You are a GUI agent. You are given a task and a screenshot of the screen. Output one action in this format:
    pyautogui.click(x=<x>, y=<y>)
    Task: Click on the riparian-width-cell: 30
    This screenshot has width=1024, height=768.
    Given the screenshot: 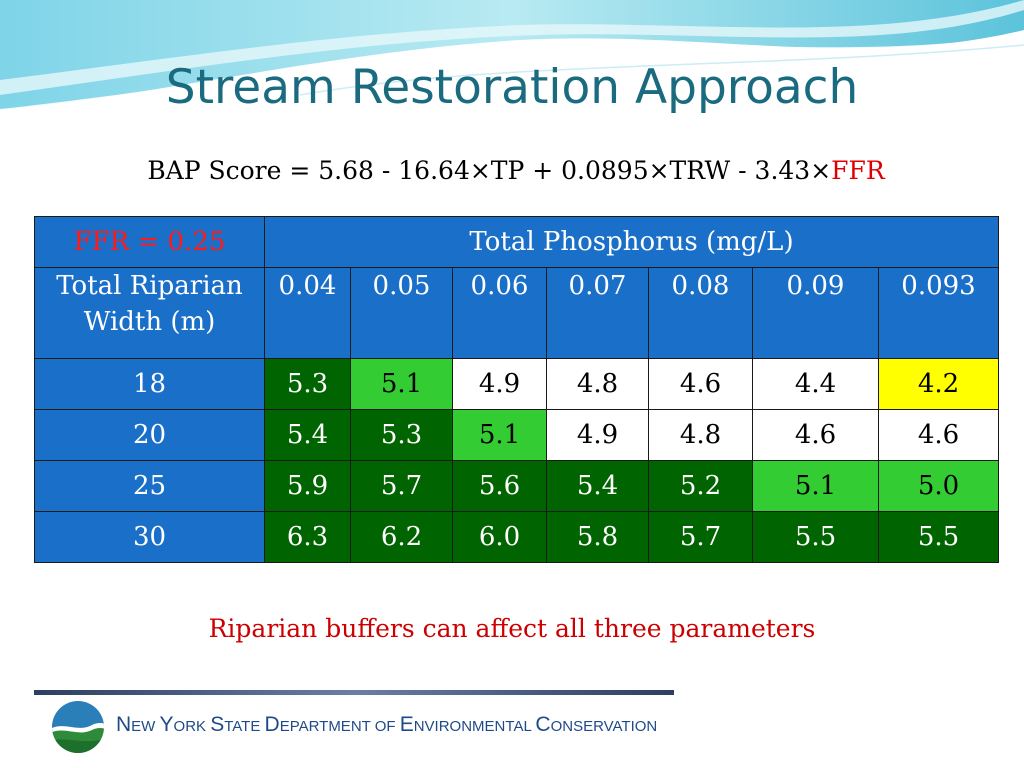 What is the action you would take?
    pyautogui.click(x=149, y=537)
    